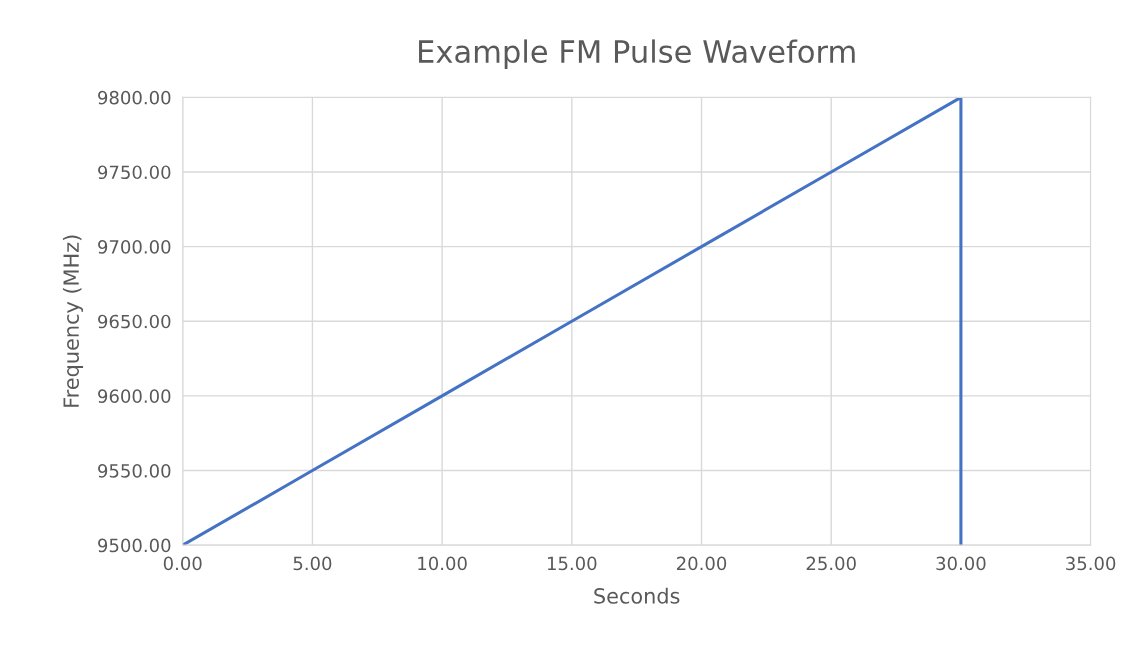 This screenshot has width=1142, height=649. What do you see at coordinates (182, 563) in the screenshot?
I see `x-tick-label: 0.00` at bounding box center [182, 563].